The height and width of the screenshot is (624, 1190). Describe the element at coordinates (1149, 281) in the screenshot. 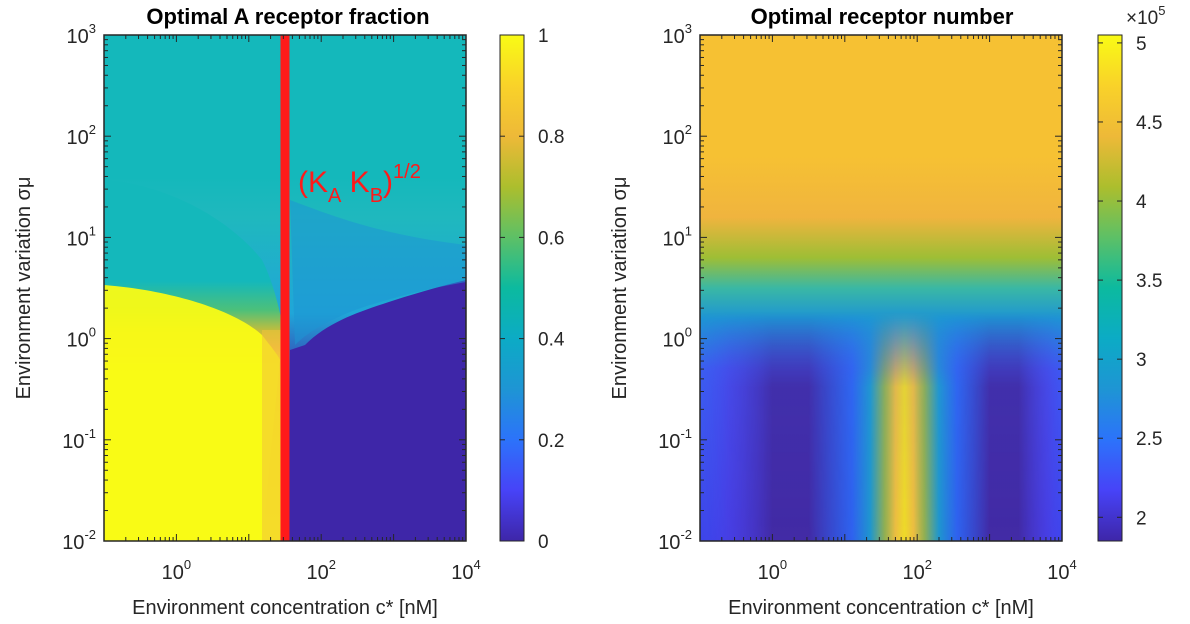

I see `colorbar-tick-label: 3.5` at that location.